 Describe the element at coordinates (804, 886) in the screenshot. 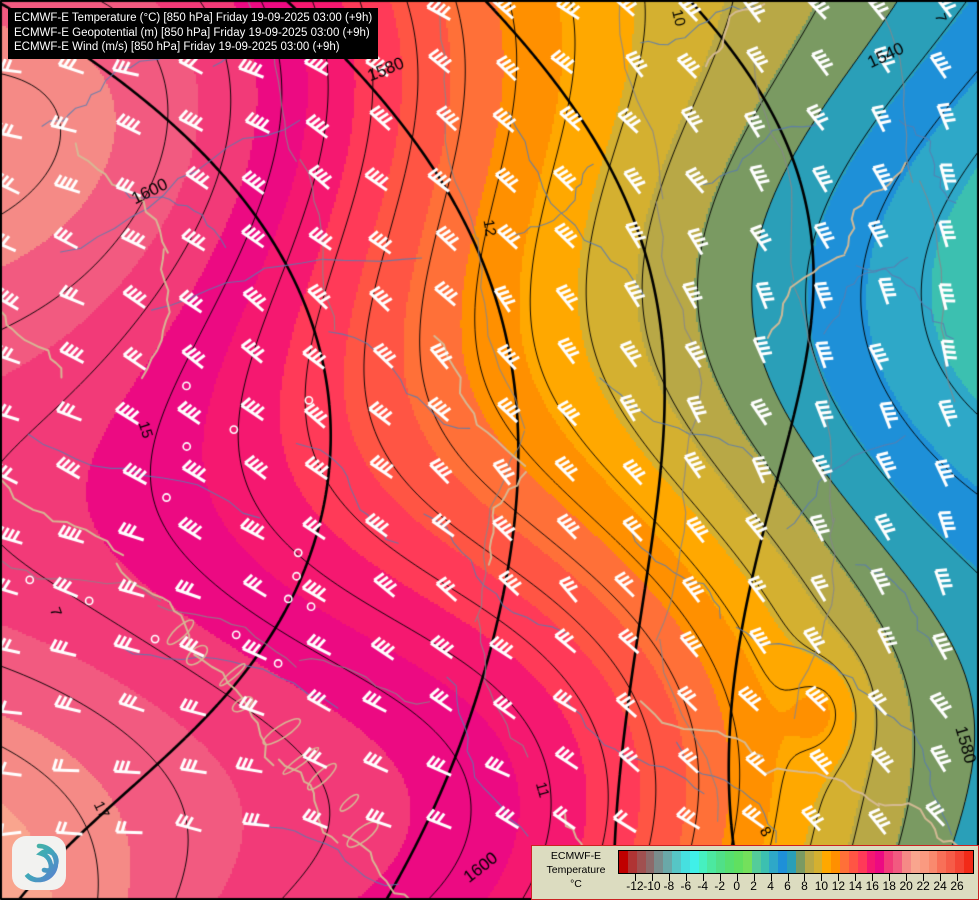

I see `colorbar-tick-label: 8` at that location.